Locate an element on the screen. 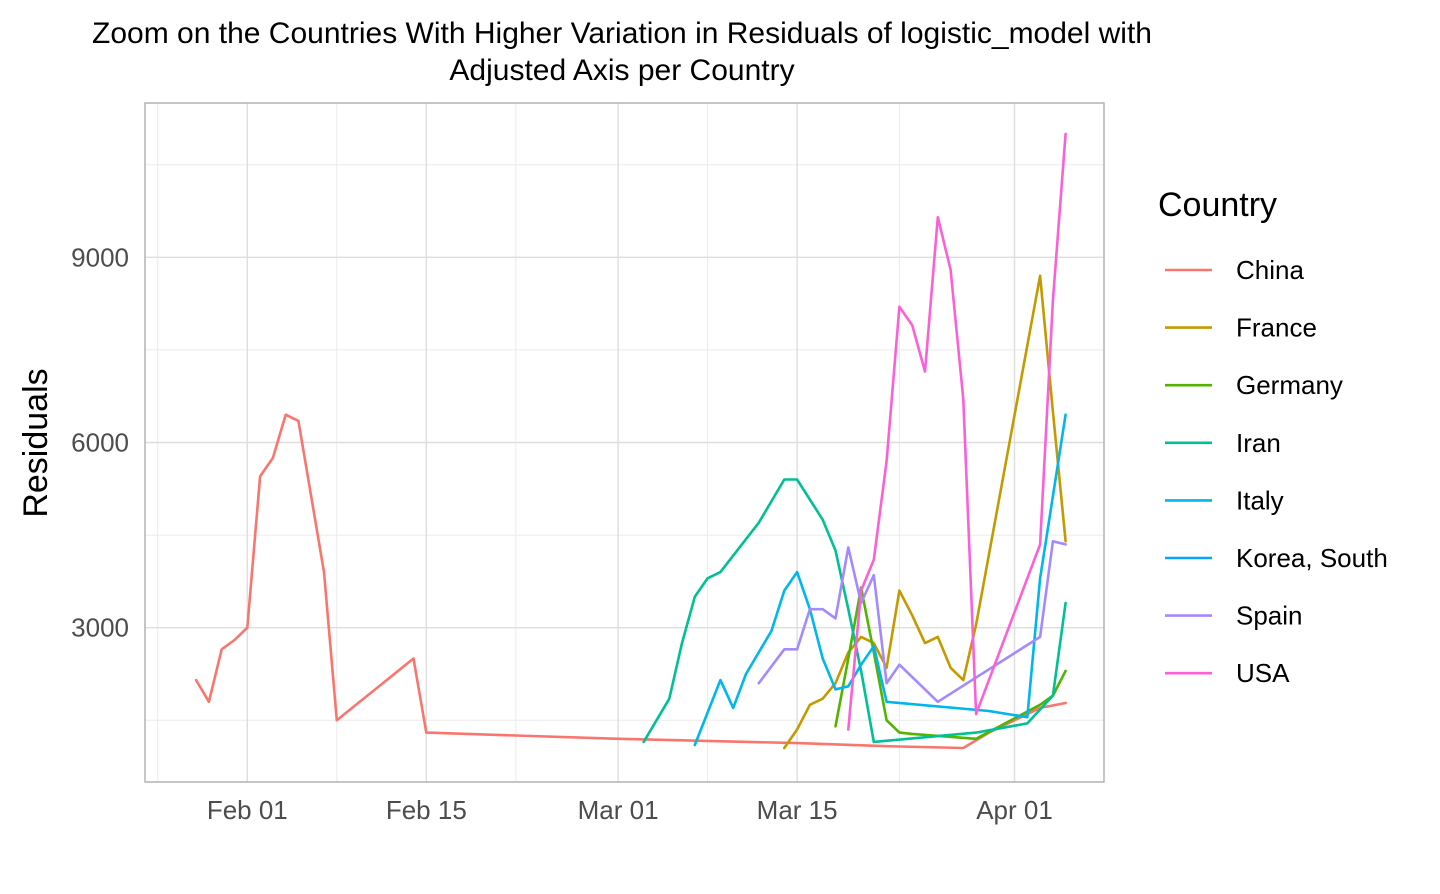 The image size is (1440, 894). legend-label-iran: Iran is located at coordinates (1258, 443).